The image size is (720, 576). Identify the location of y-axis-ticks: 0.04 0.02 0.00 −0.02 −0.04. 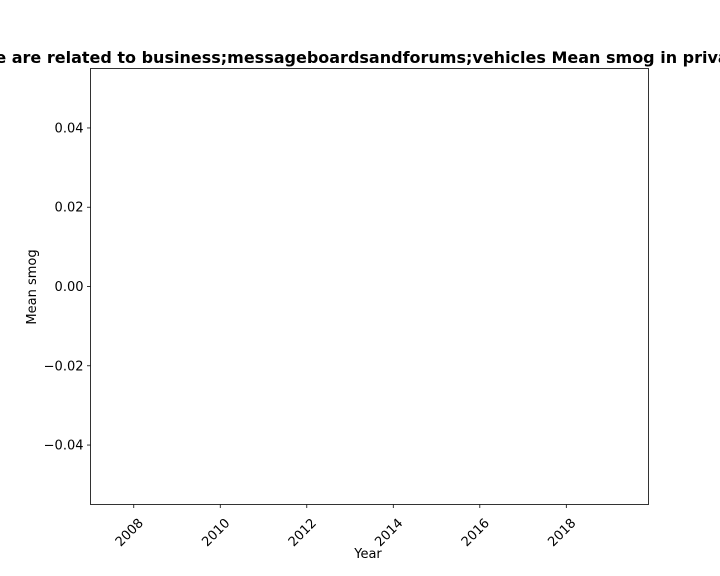
(67, 287).